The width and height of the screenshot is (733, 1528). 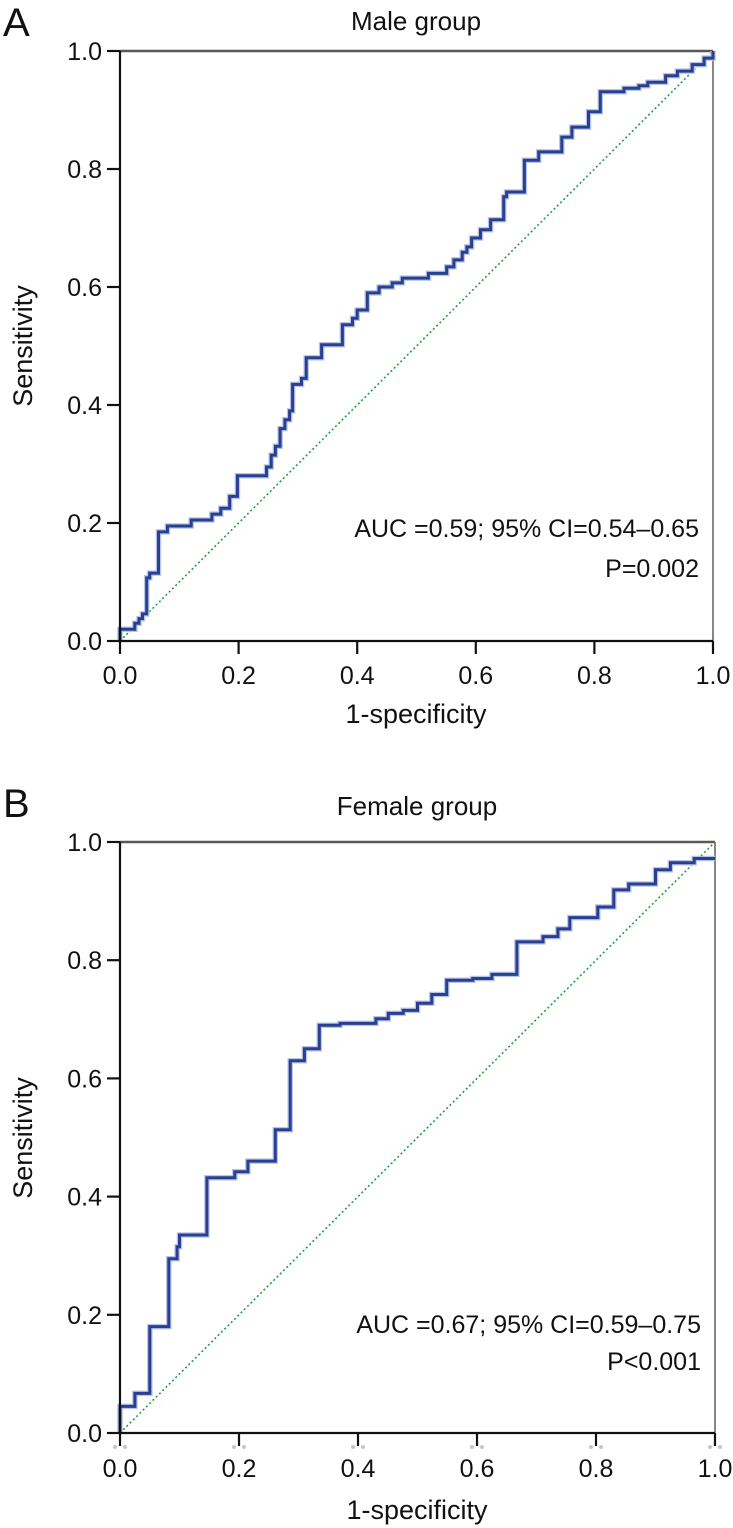 I want to click on panel-letter-b: B, so click(x=16, y=804).